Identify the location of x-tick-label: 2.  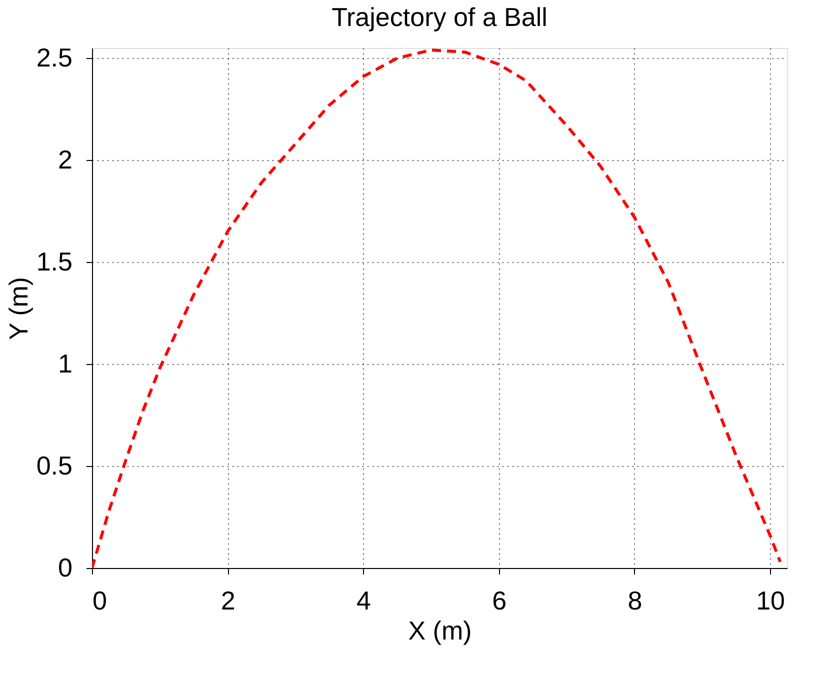
(228, 601).